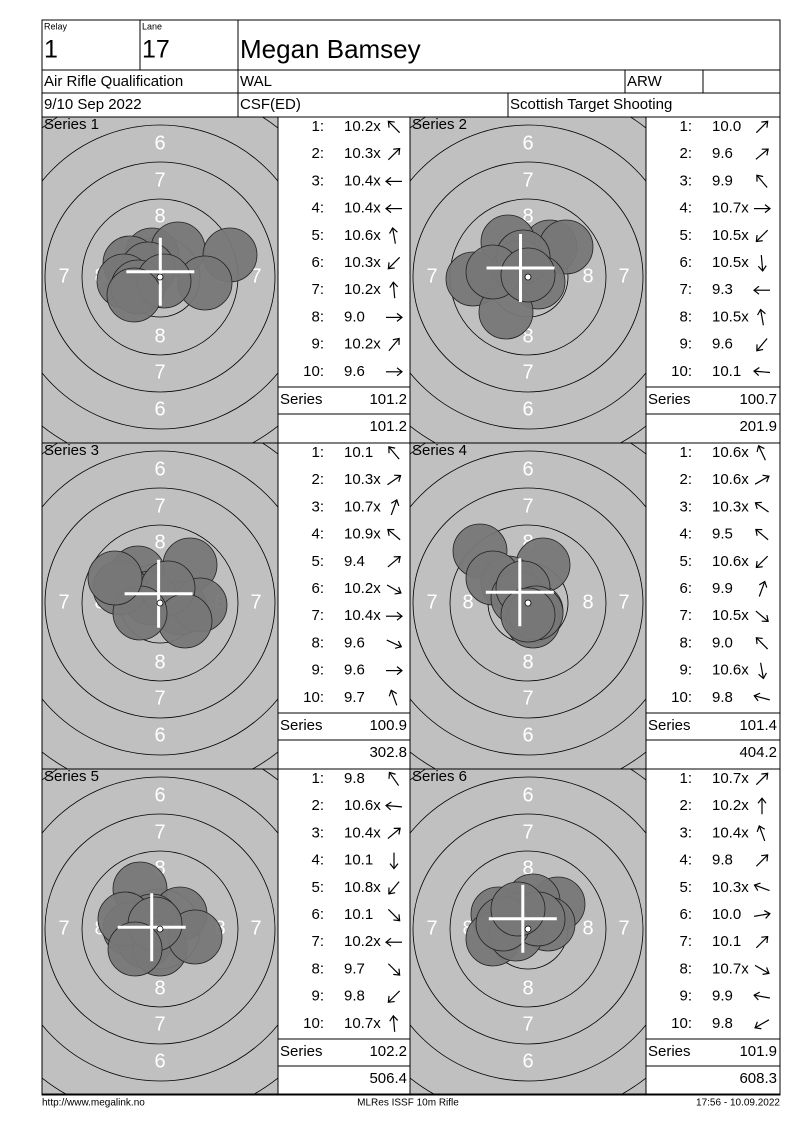 This screenshot has height=1130, width=800. Describe the element at coordinates (645, 81) in the screenshot. I see `category: ARW` at that location.